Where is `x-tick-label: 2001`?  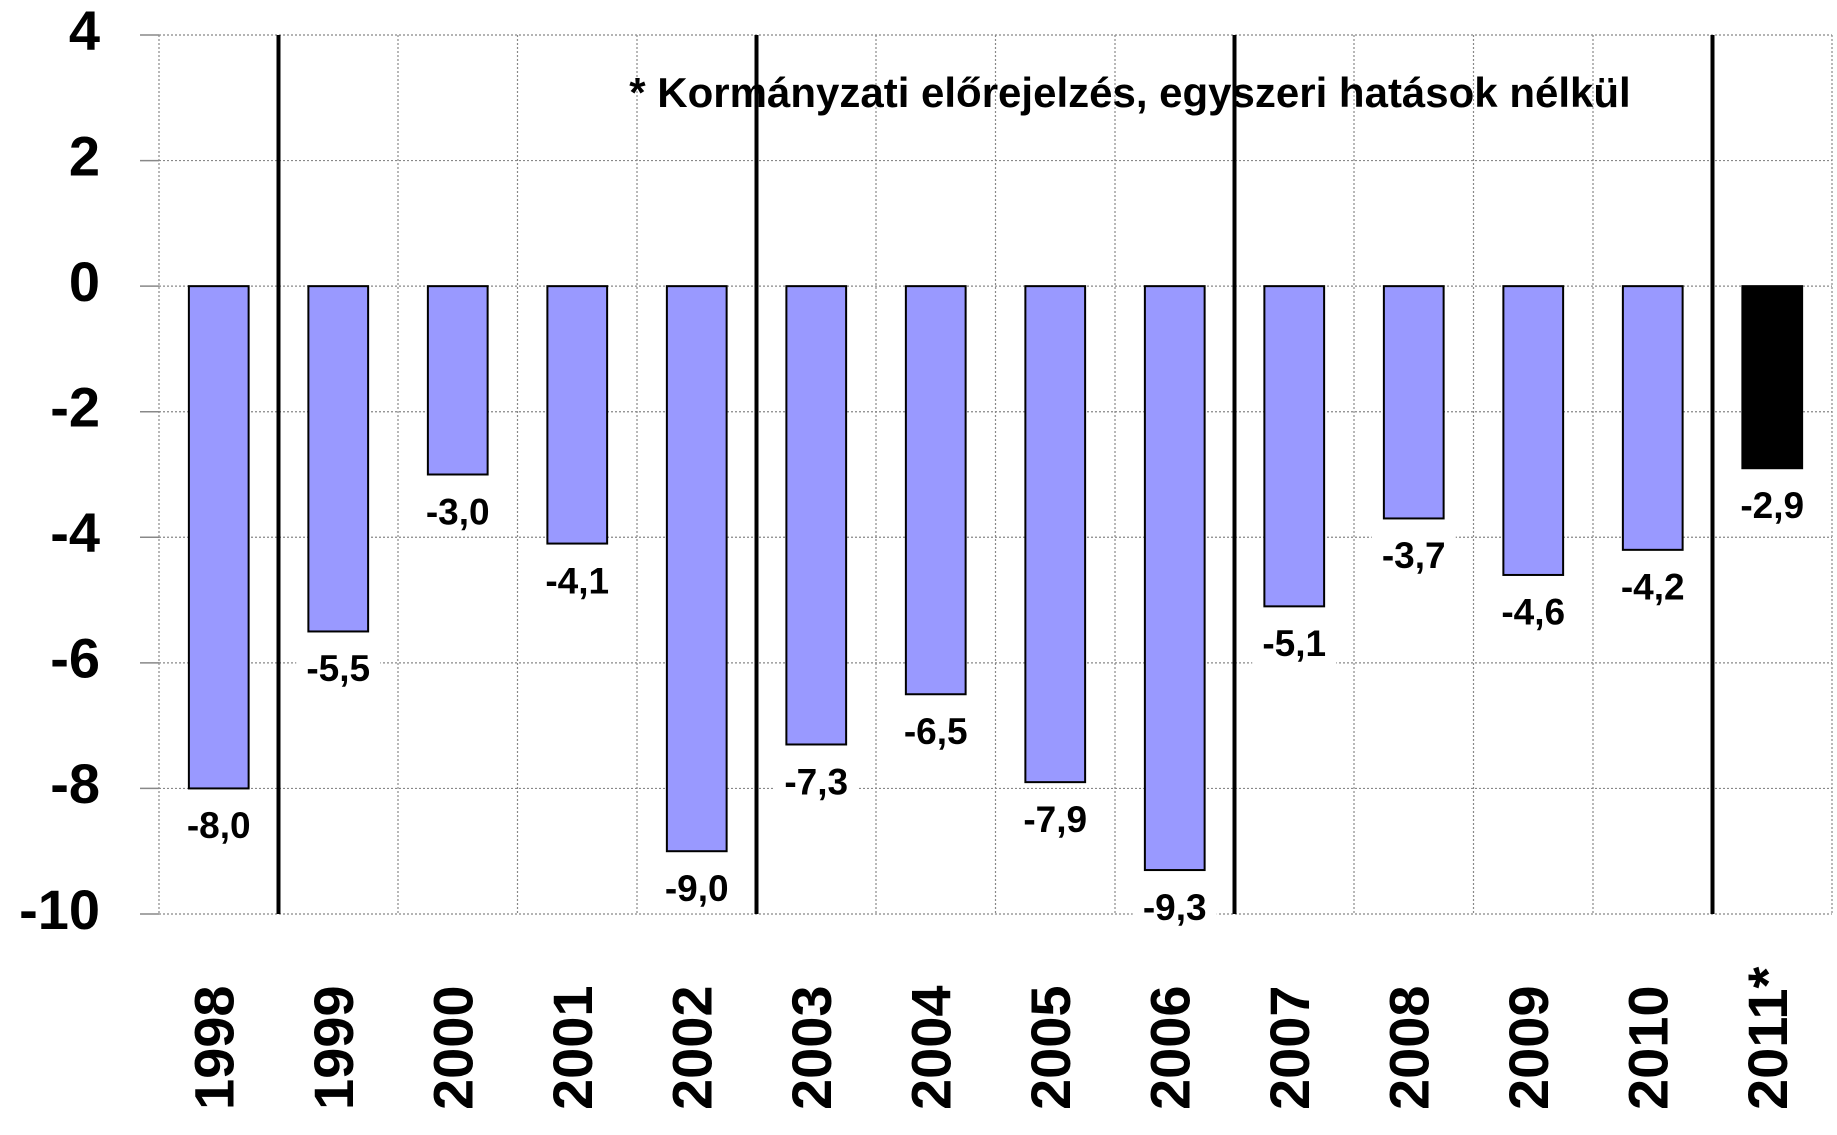 x-tick-label: 2001 is located at coordinates (572, 1047).